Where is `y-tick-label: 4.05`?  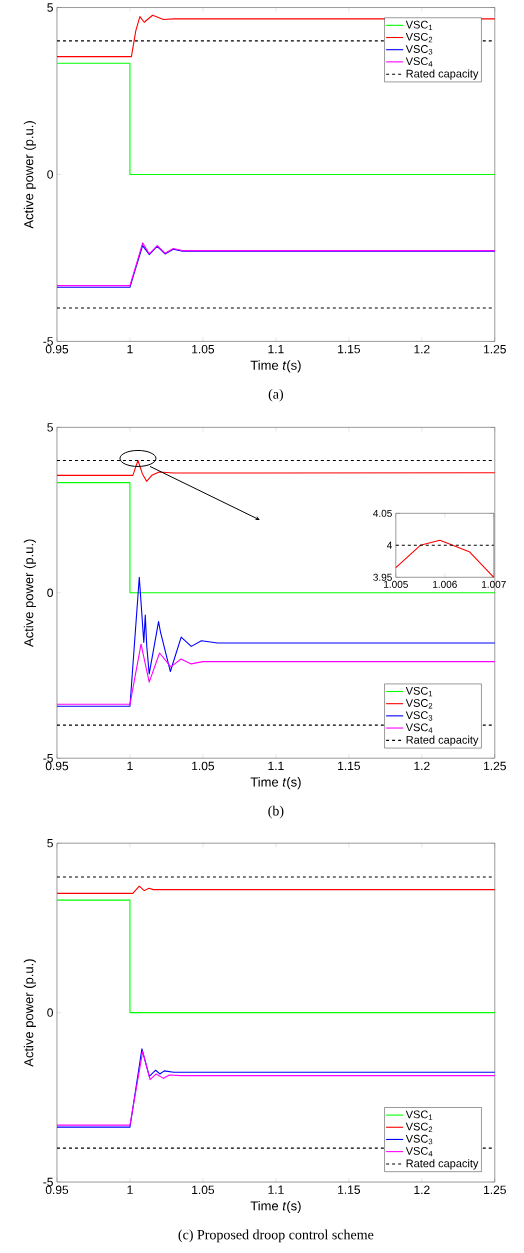 y-tick-label: 4.05 is located at coordinates (382, 513).